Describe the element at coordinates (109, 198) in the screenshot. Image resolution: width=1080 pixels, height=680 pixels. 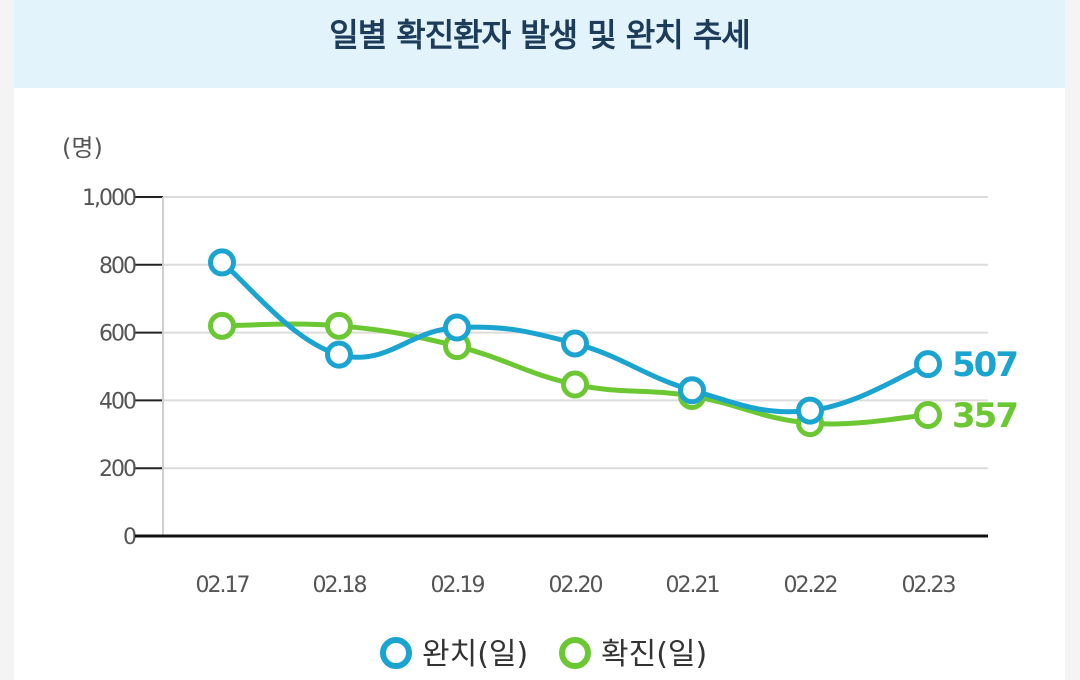
I see `y-tick-label: 1,000` at that location.